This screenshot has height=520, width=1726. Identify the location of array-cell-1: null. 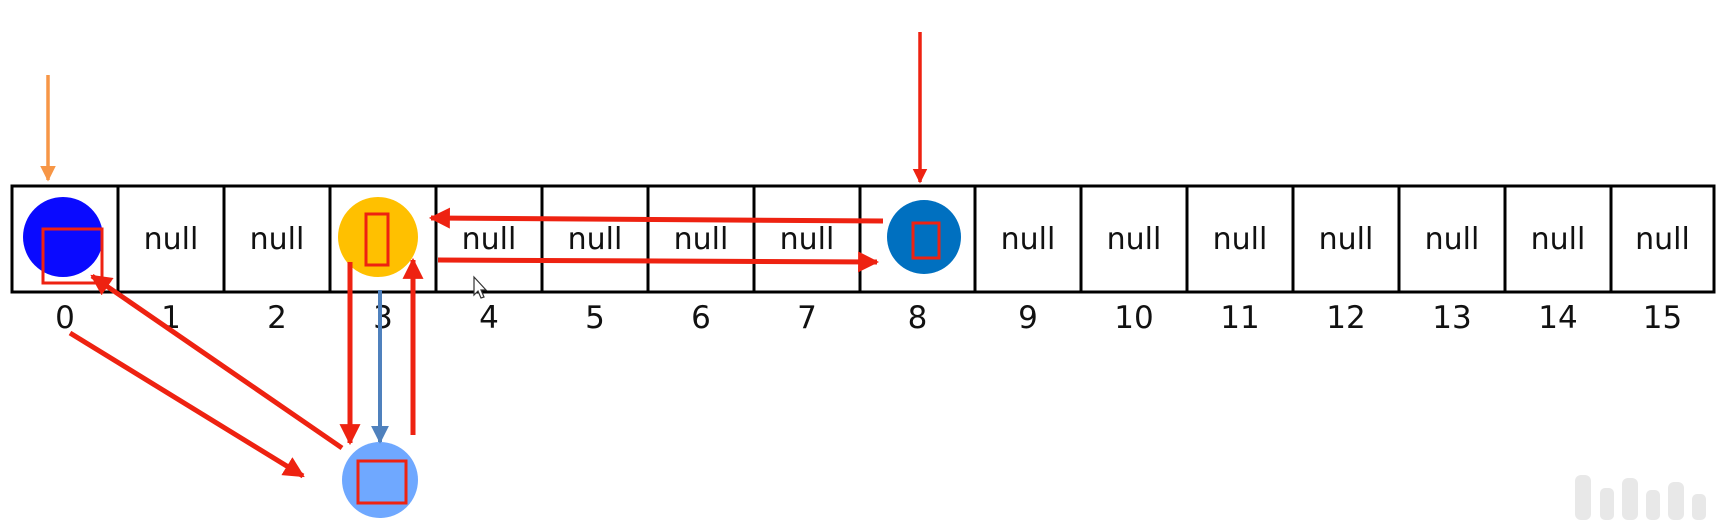
(171, 239).